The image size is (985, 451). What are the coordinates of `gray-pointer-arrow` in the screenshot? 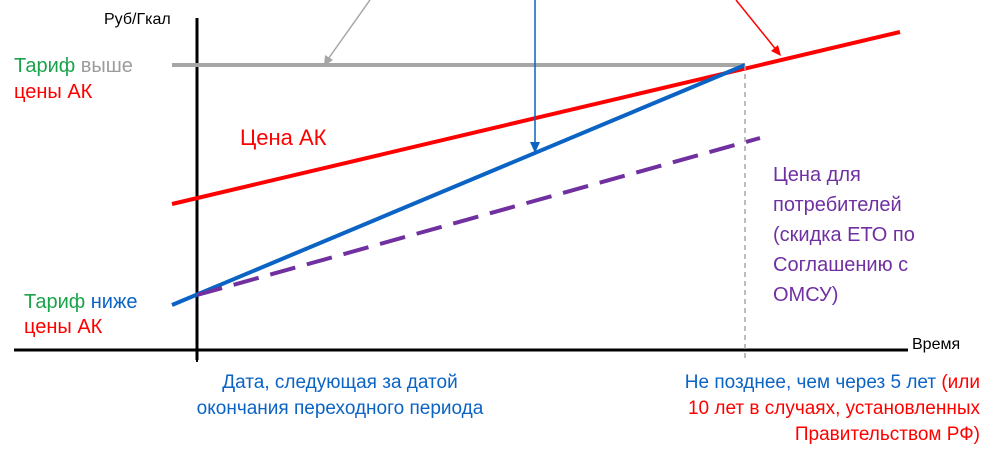 It's located at (348, 31).